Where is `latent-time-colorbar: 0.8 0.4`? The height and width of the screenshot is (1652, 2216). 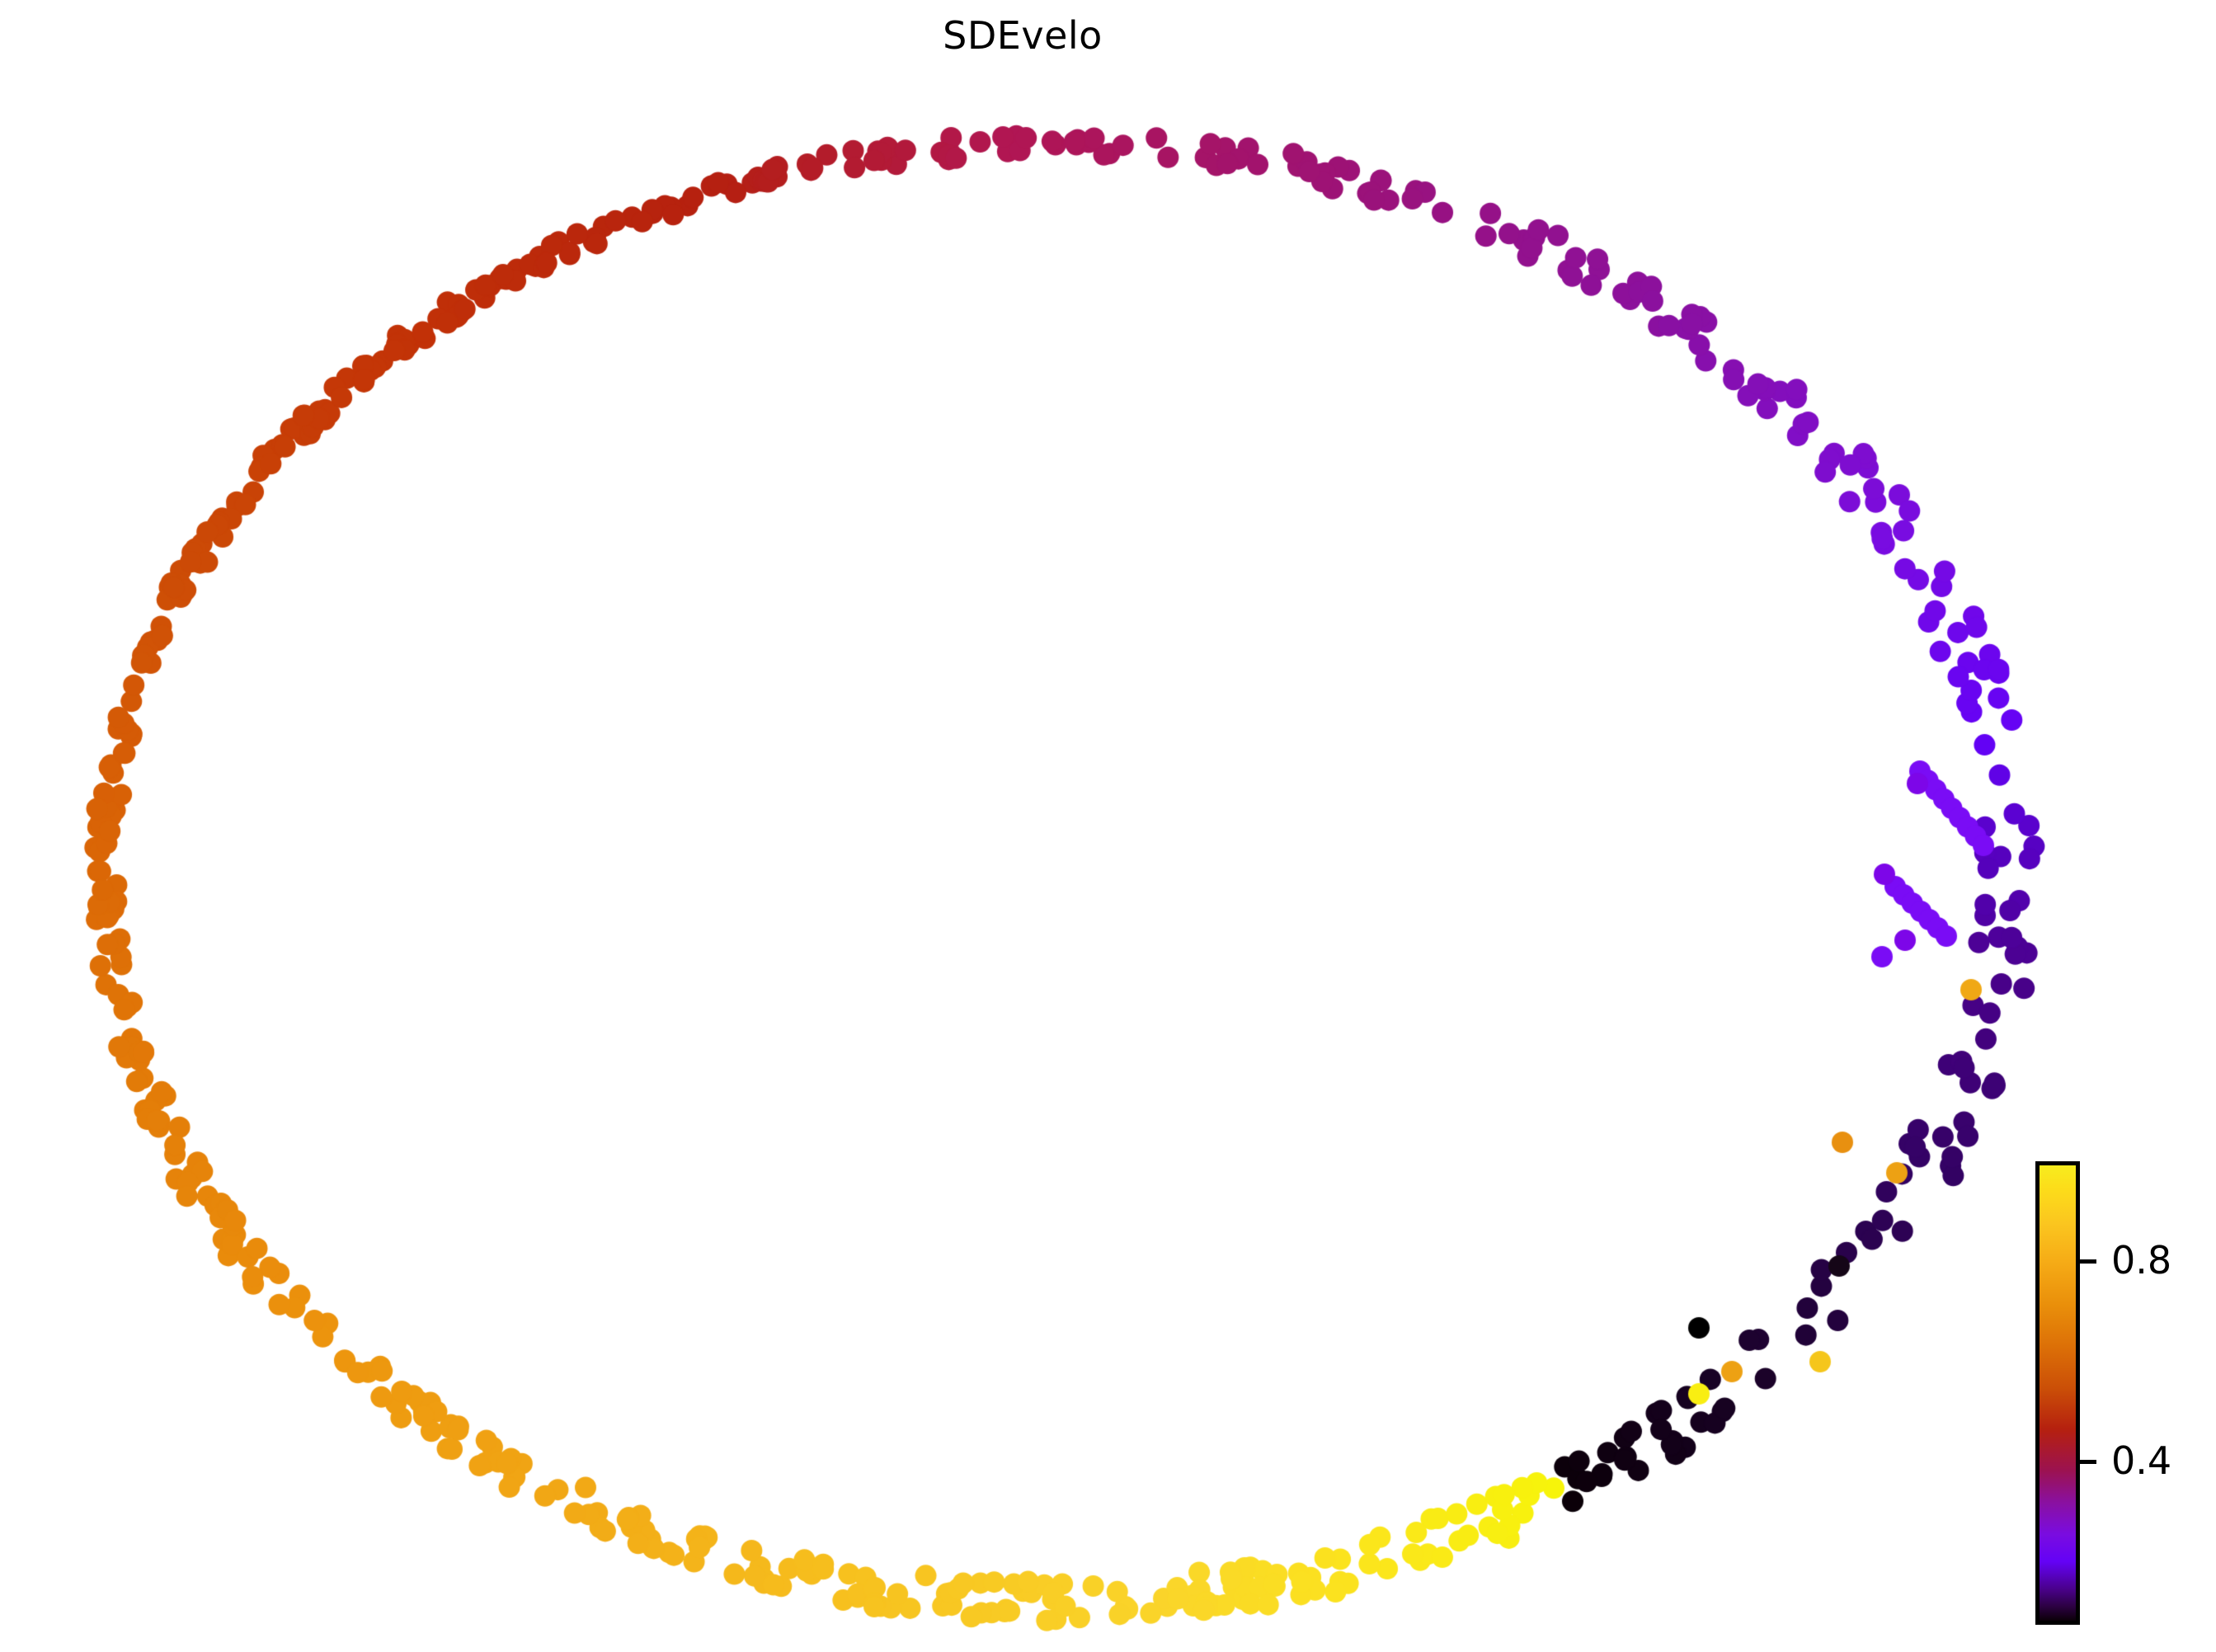
latent-time-colorbar: 0.8 0.4 is located at coordinates (2122, 1393).